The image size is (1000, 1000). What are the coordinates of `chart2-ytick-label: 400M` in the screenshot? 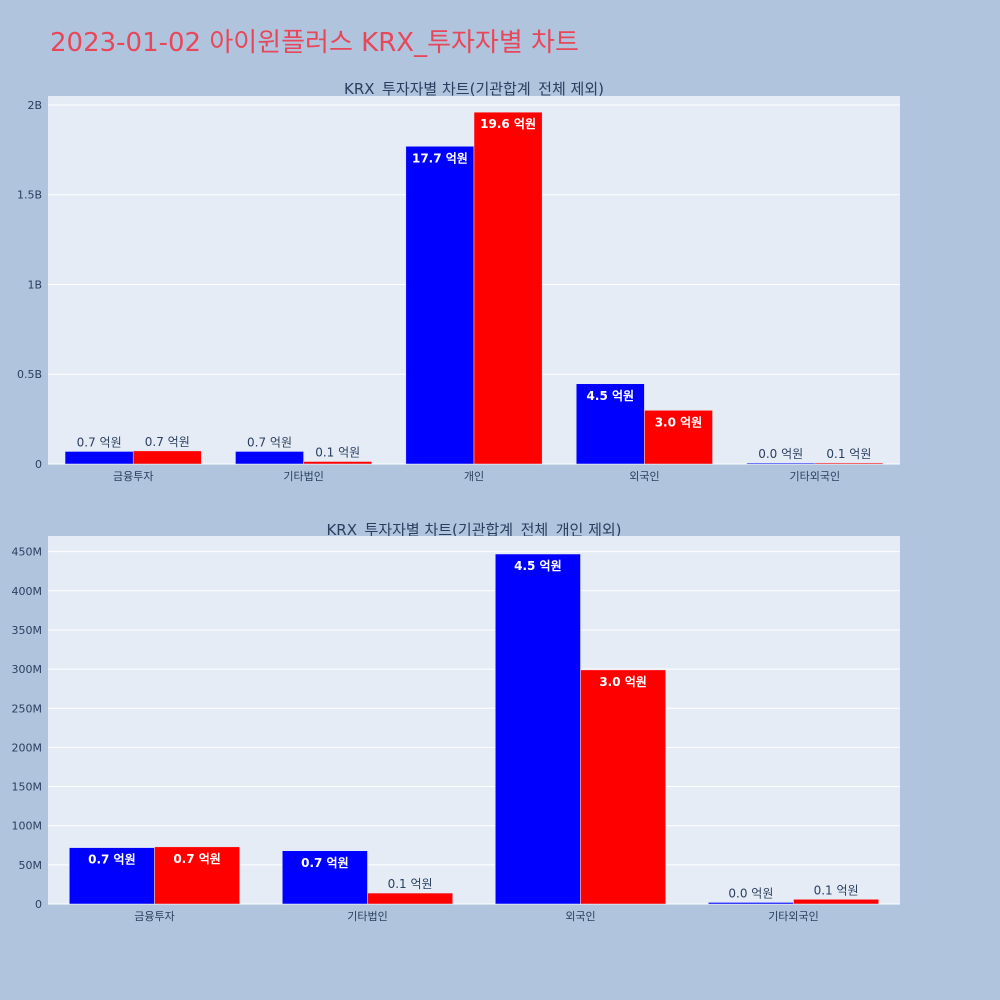 It's located at (27, 591).